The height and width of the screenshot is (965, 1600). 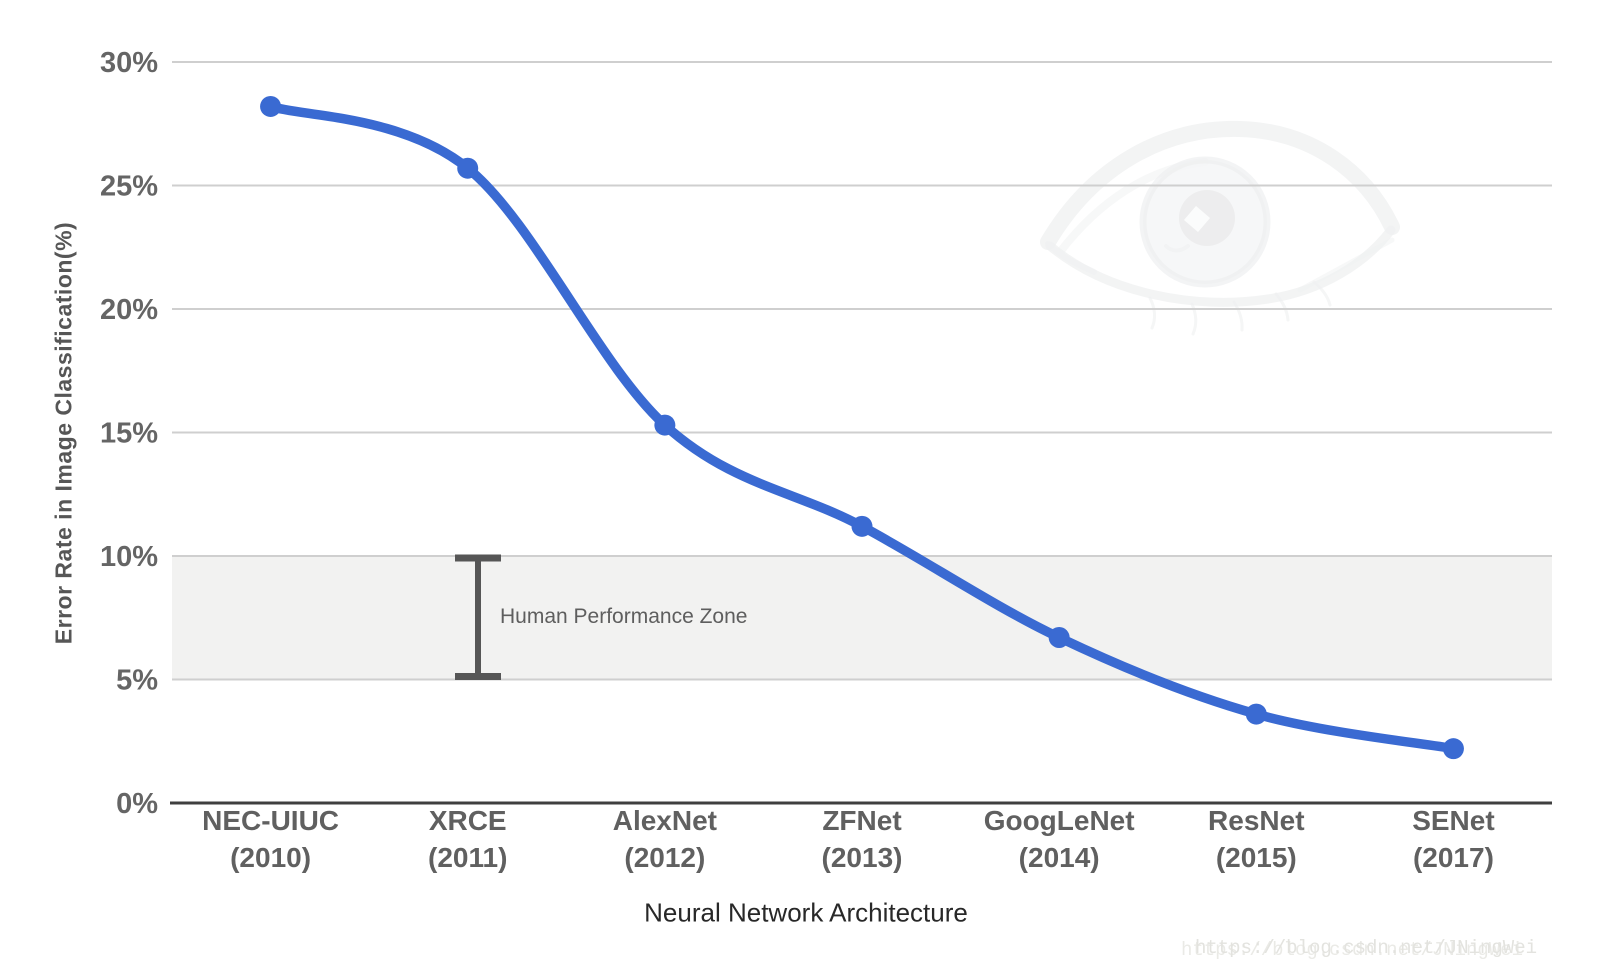 What do you see at coordinates (806, 912) in the screenshot?
I see `x-axis-title: Neural Network Architecture` at bounding box center [806, 912].